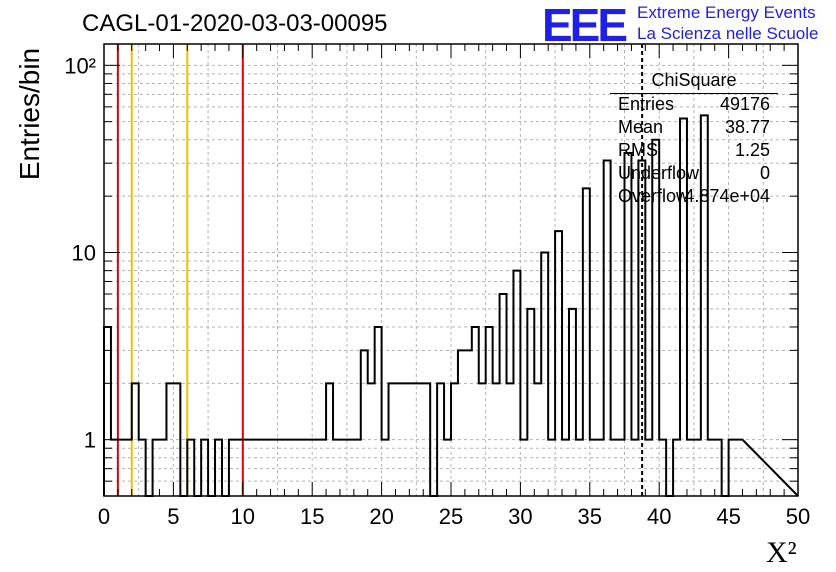 The width and height of the screenshot is (836, 572). I want to click on stats-value: 0, so click(764, 173).